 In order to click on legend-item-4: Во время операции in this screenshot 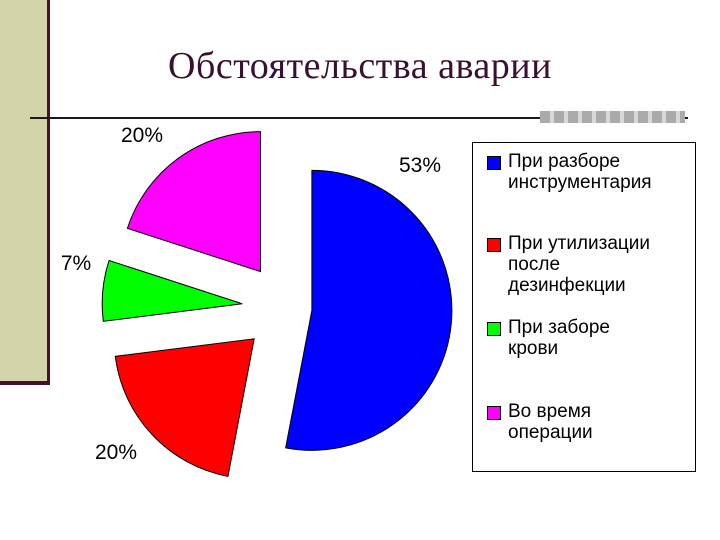, I will do `click(540, 422)`.